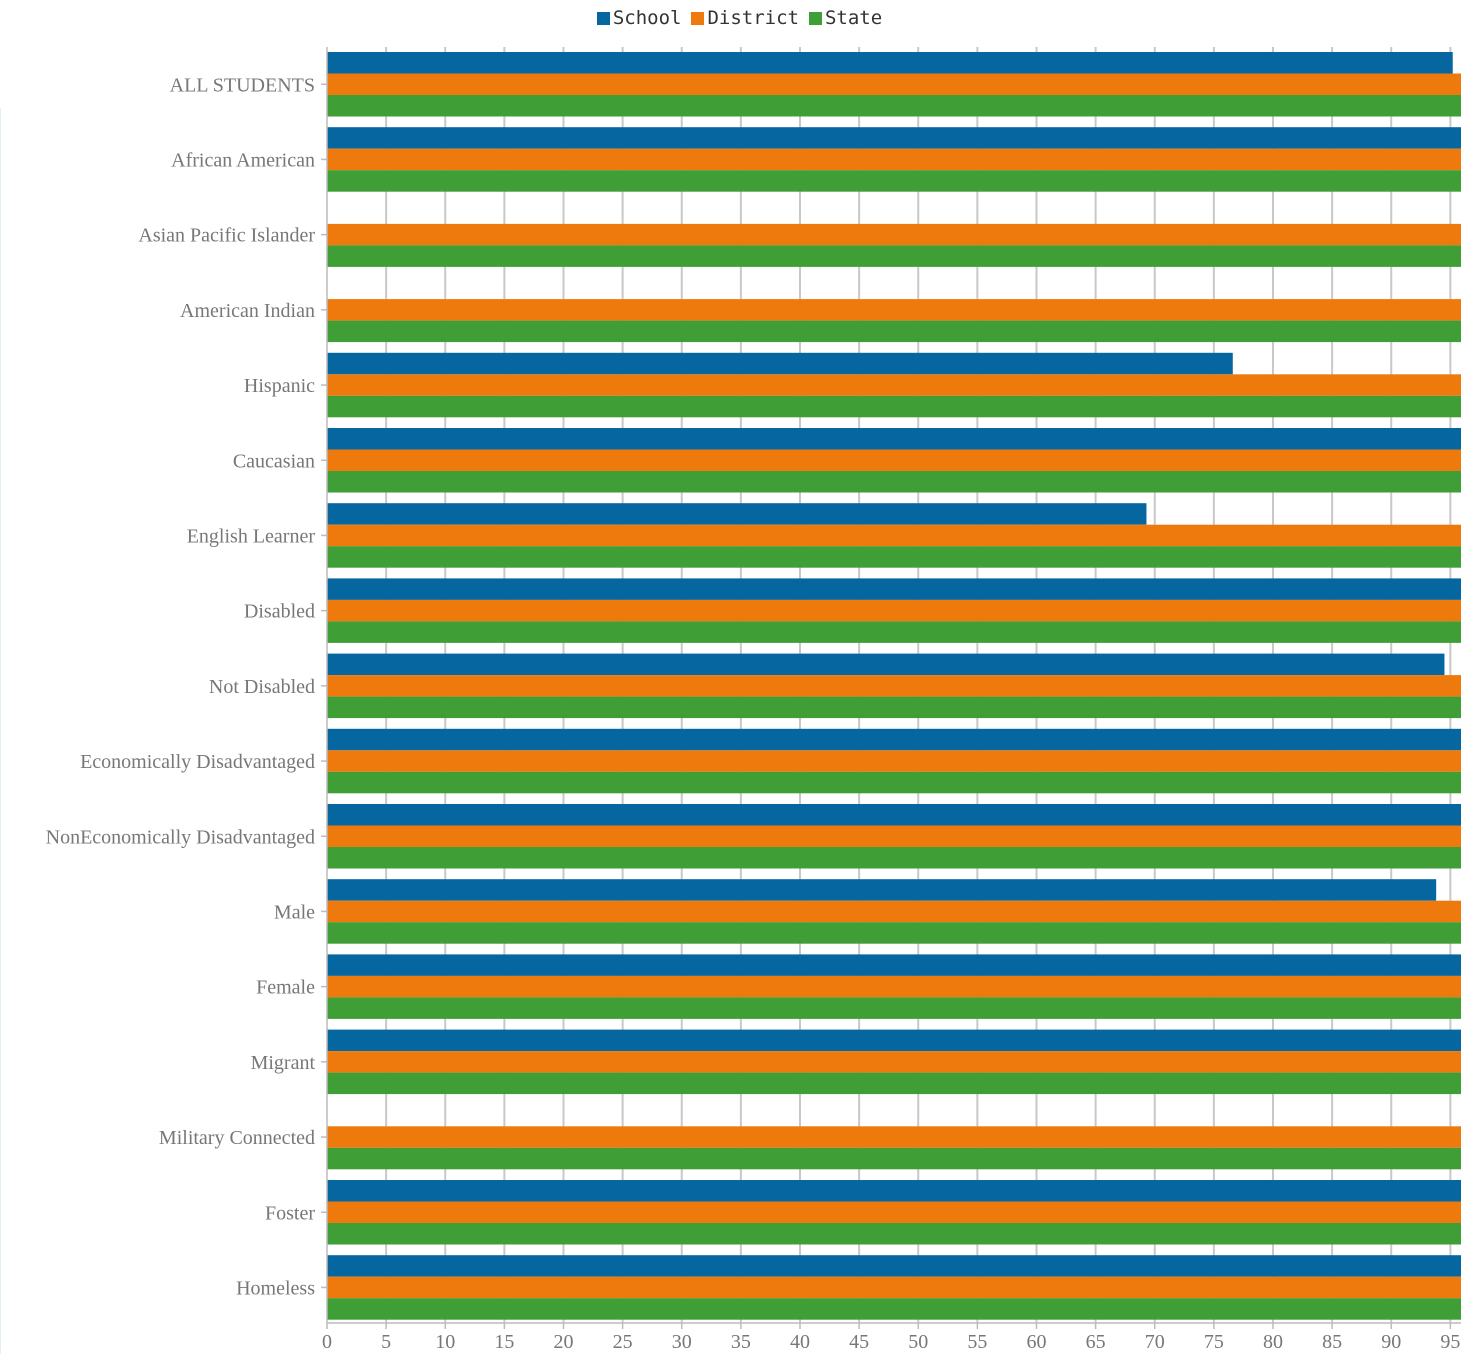  Describe the element at coordinates (247, 311) in the screenshot. I see `category-label: American Indian` at that location.